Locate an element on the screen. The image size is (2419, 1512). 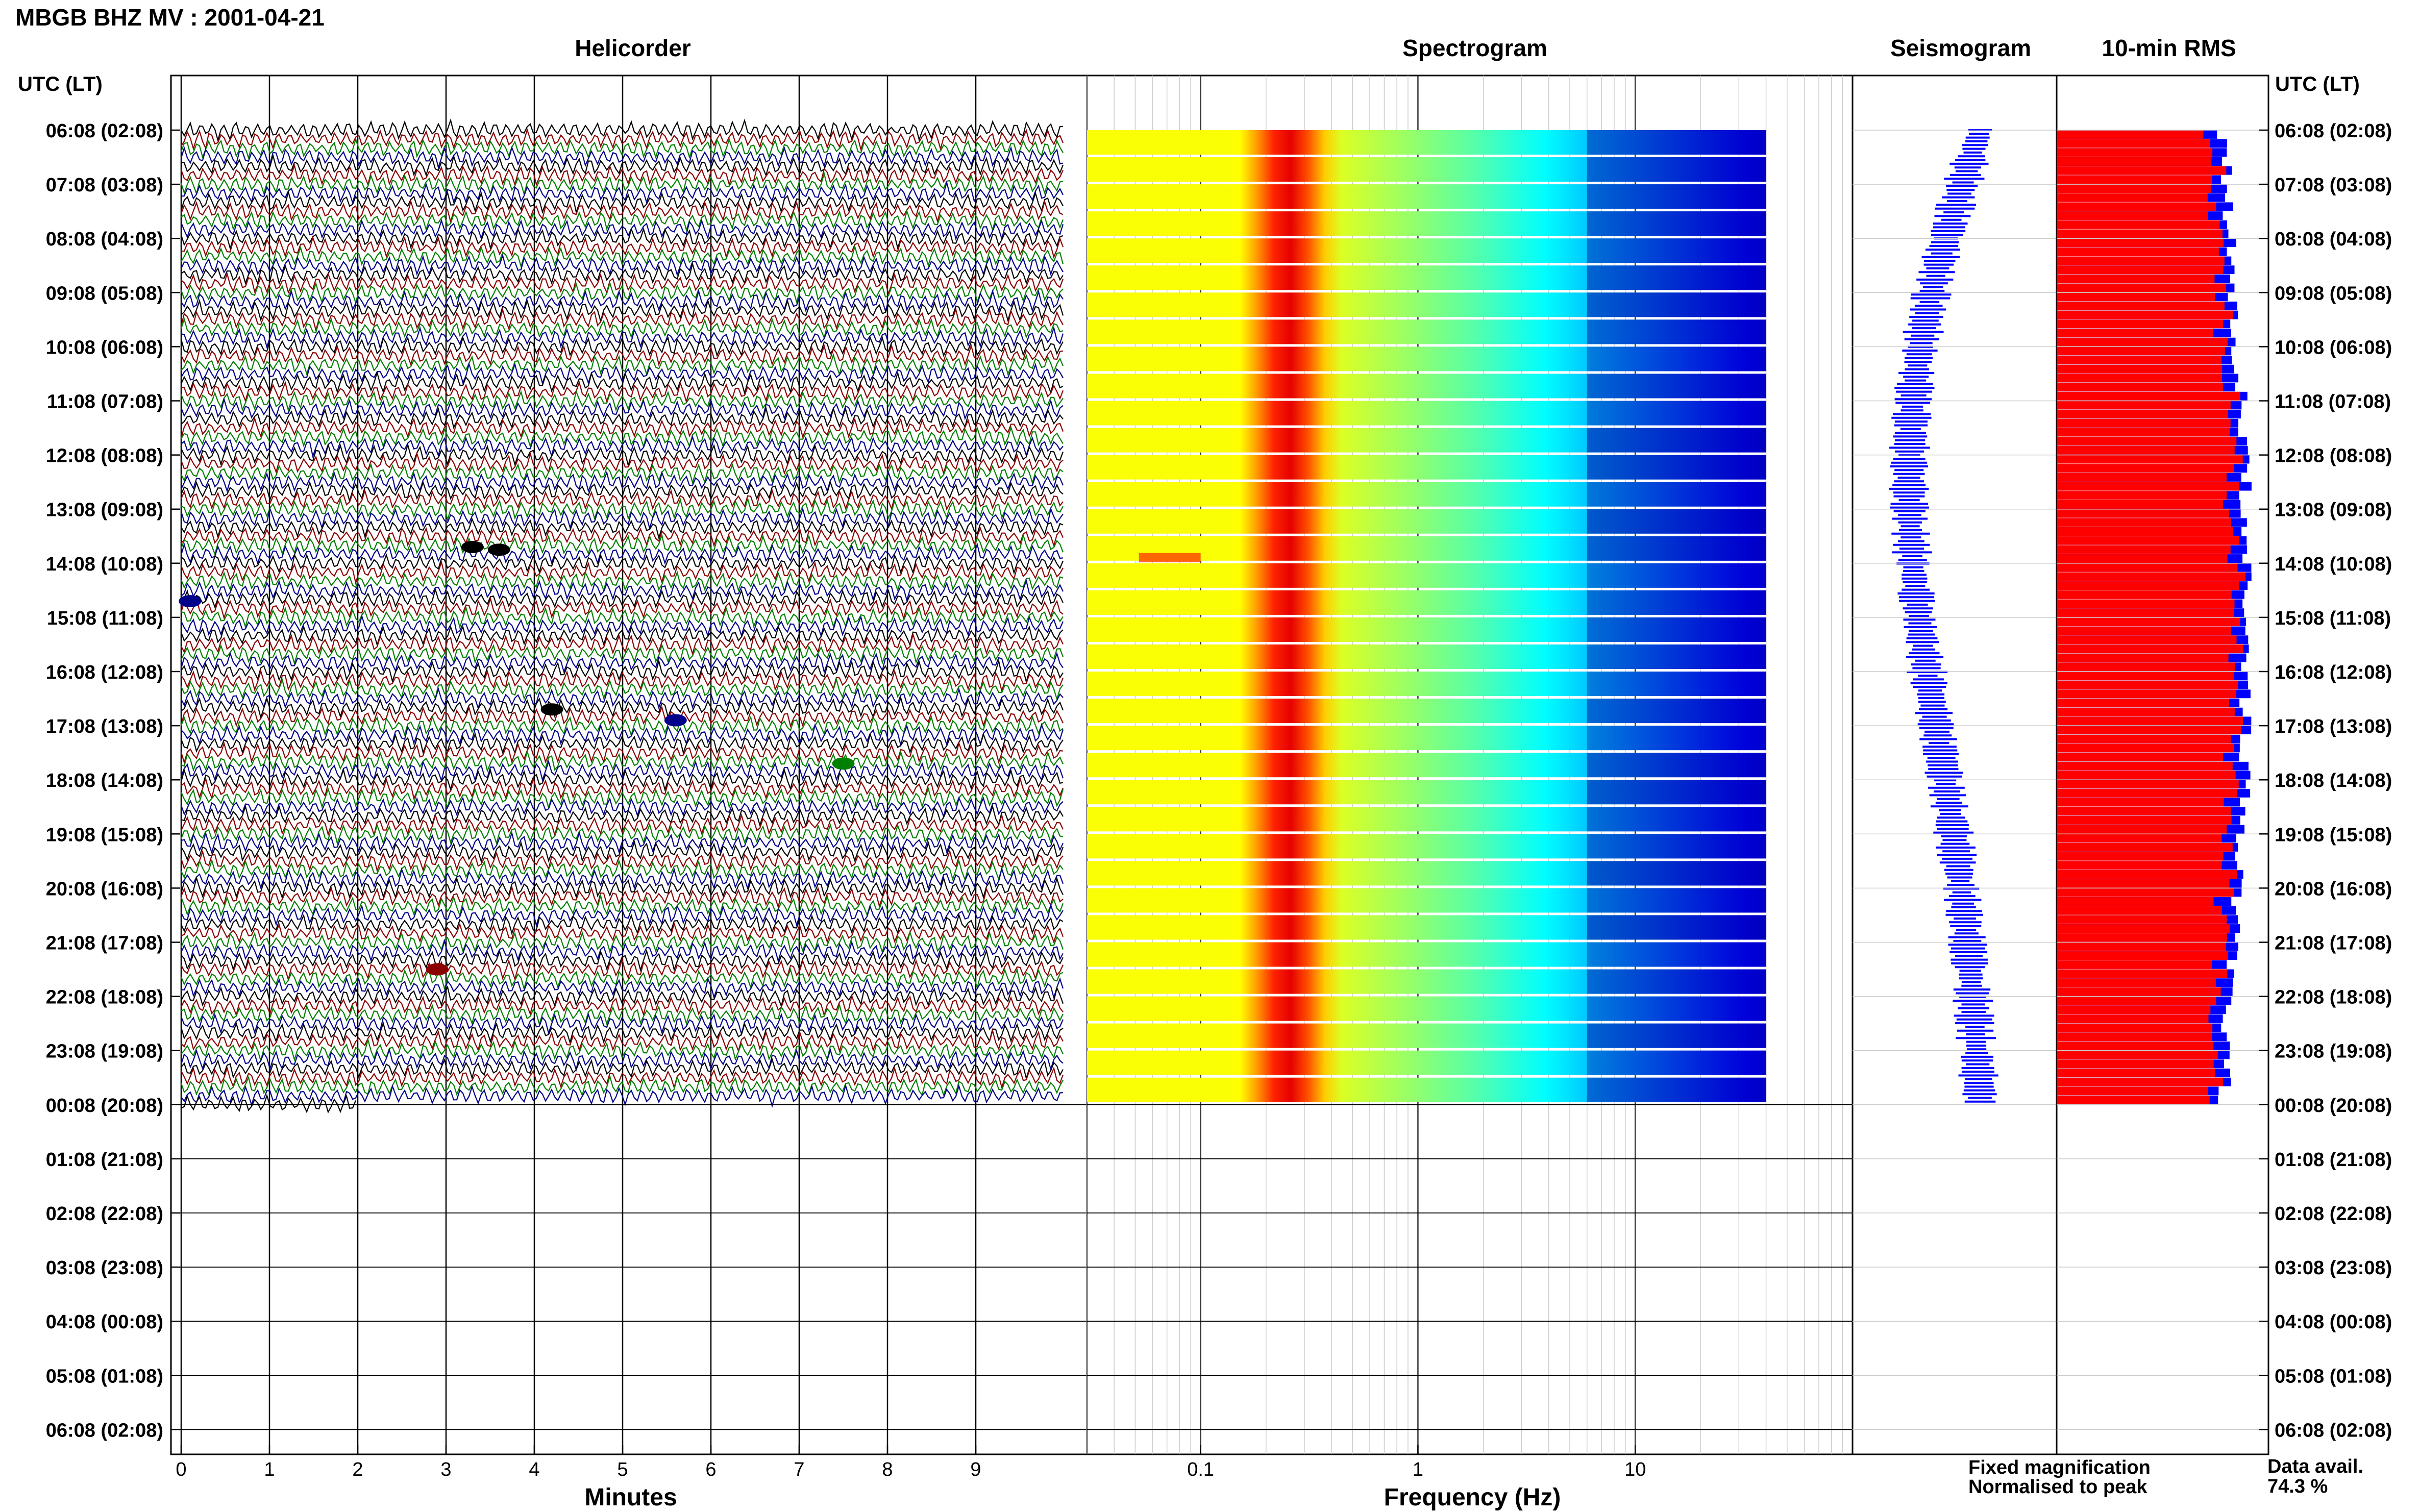
minutes-tick-label: 7 is located at coordinates (799, 1469).